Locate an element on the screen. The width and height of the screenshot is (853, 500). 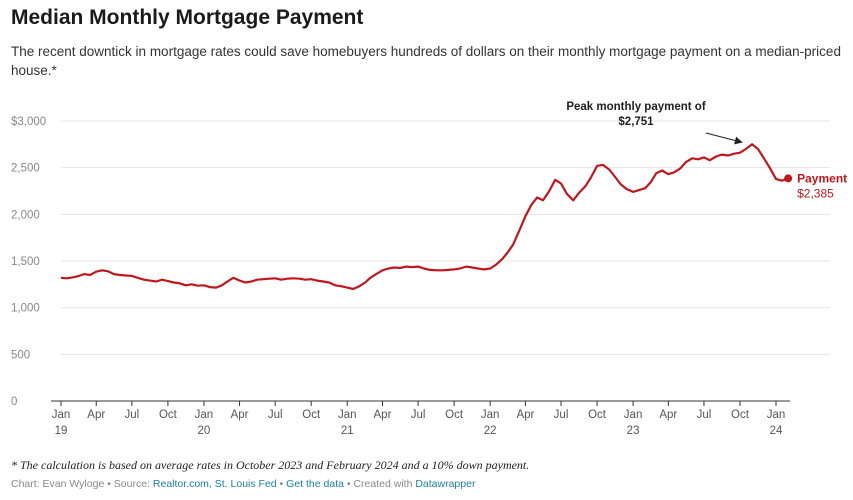
y-tick-label: 2,500 is located at coordinates (25, 169).